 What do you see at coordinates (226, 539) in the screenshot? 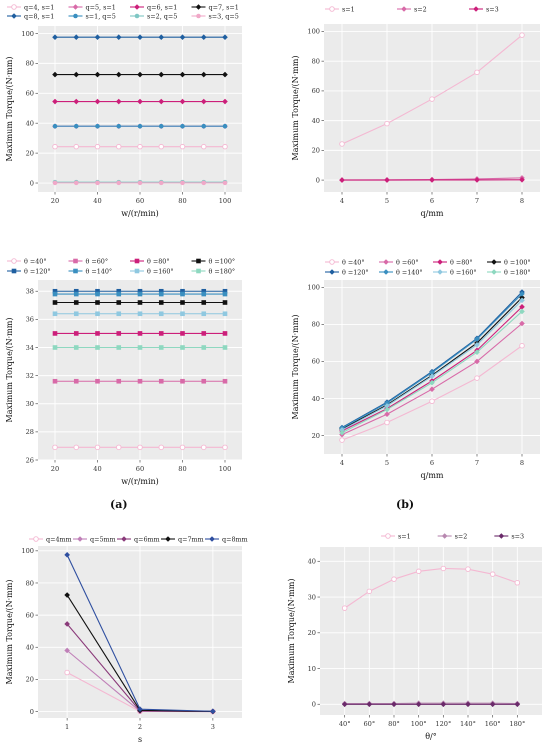
I see `legend-item: q=8mm` at bounding box center [226, 539].